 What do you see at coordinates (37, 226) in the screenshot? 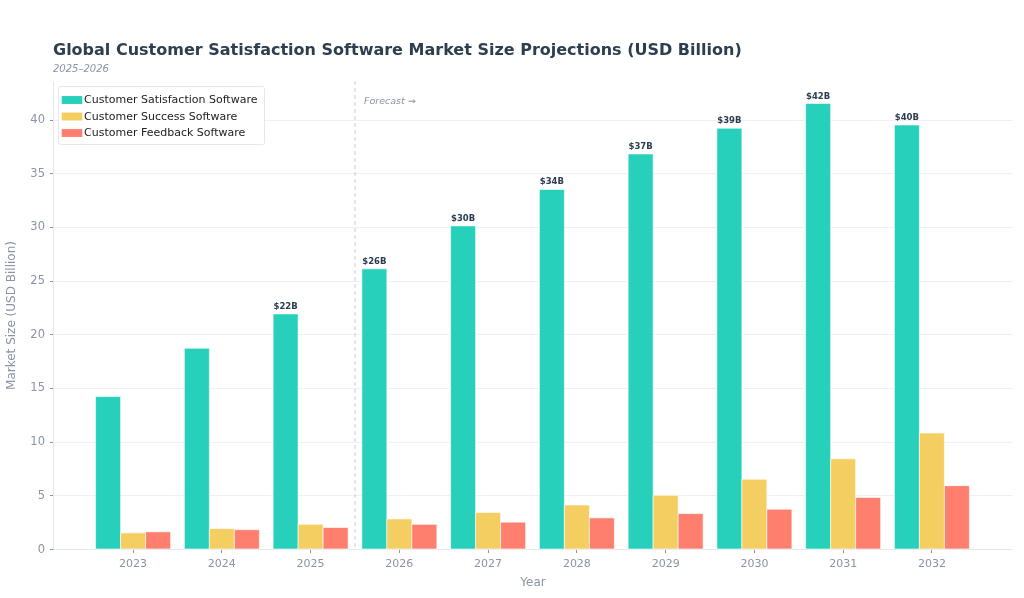
I see `y-tick-label: 30` at bounding box center [37, 226].